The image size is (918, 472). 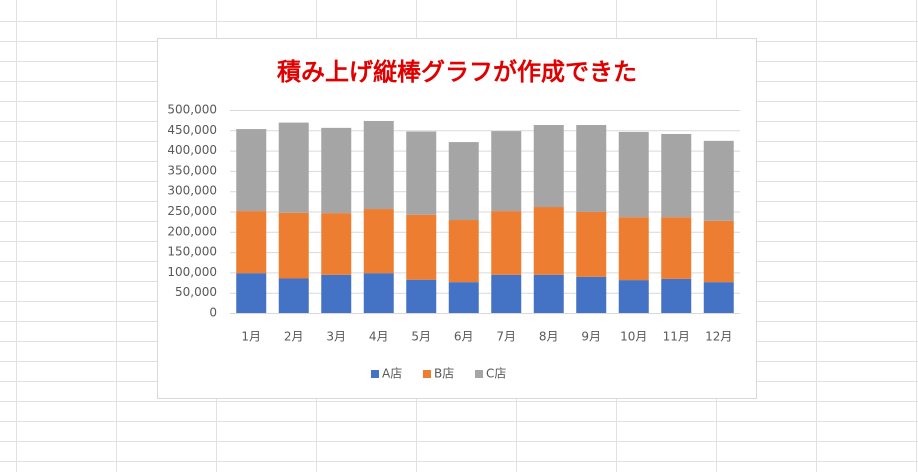 What do you see at coordinates (444, 374) in the screenshot?
I see `legend-label: B店` at bounding box center [444, 374].